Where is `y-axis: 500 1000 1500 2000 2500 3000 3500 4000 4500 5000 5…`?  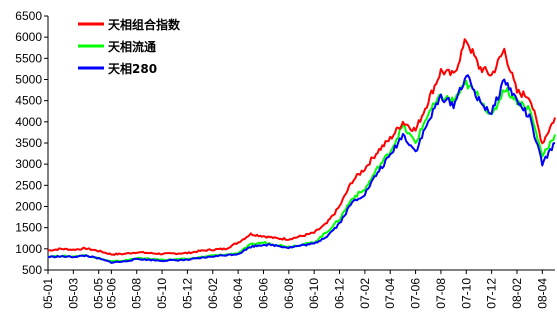 y-axis: 500 1000 1500 2000 2500 3000 3500 4000 4500 5000 5… is located at coordinates (32, 143).